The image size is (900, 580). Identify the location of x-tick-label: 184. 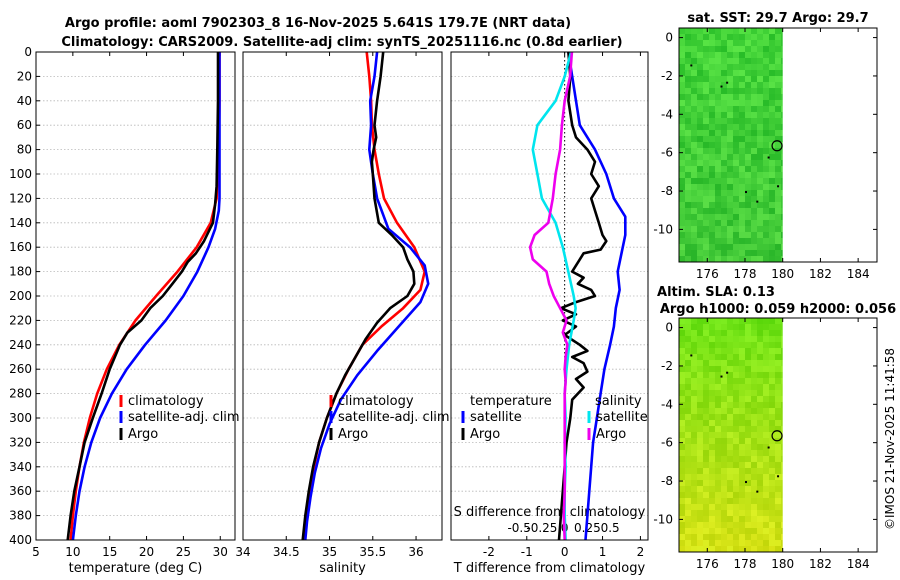
(858, 274).